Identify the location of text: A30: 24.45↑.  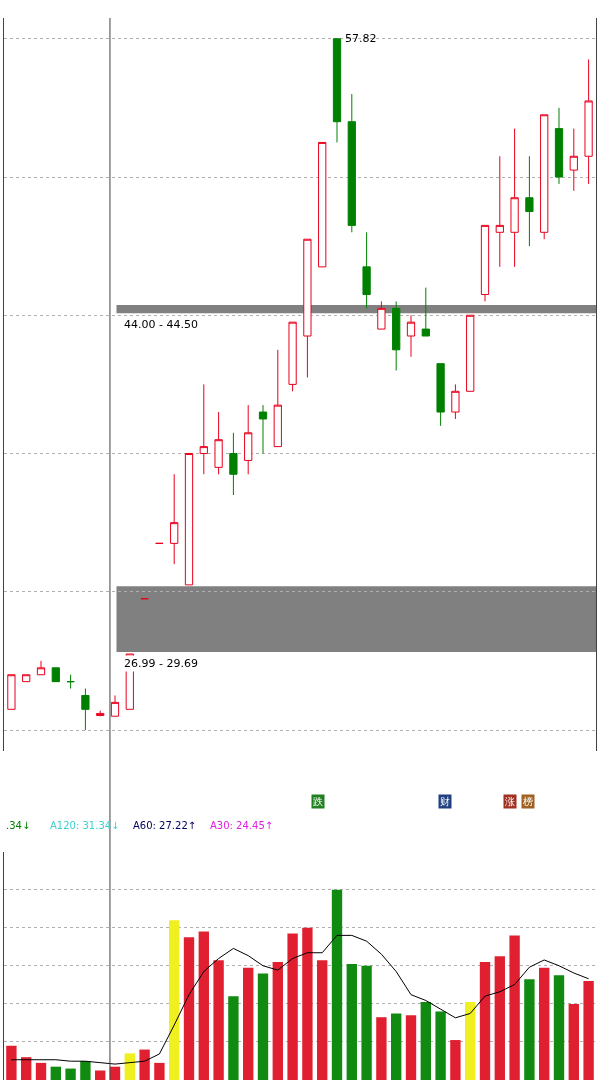
(242, 825).